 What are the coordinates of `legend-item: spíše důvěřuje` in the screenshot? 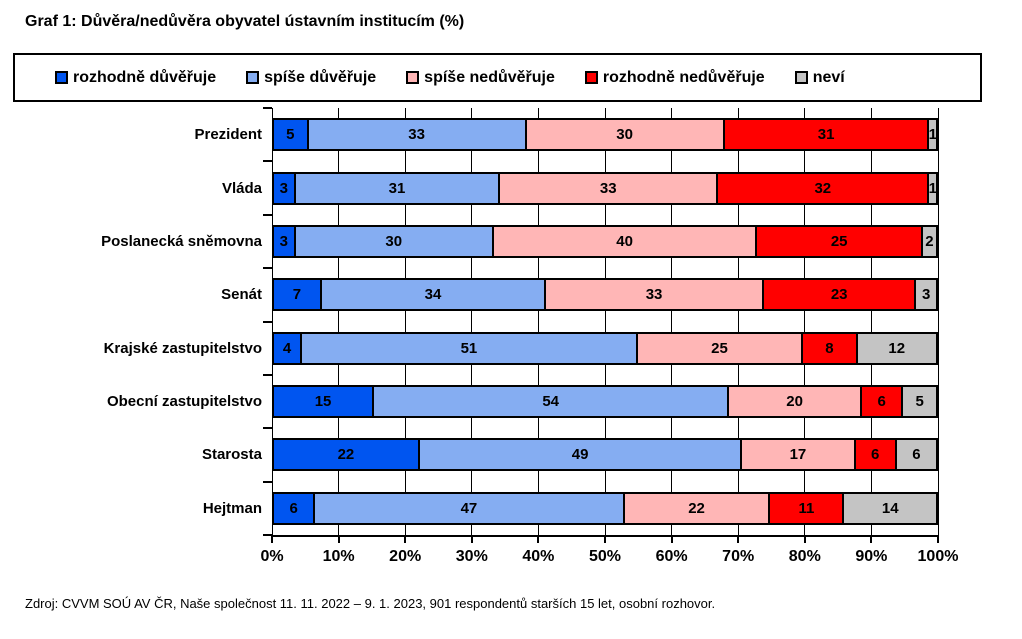 It's located at (311, 78).